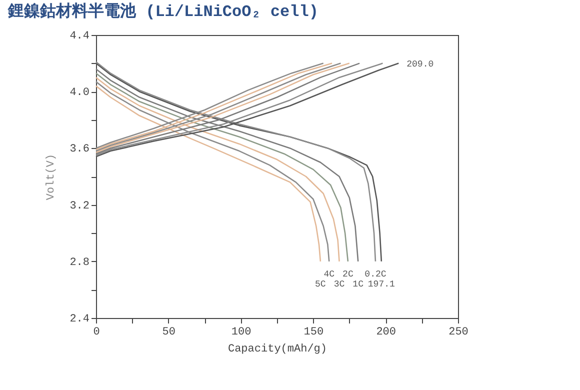 The width and height of the screenshot is (580, 390). What do you see at coordinates (320, 284) in the screenshot?
I see `annotation: 5C` at bounding box center [320, 284].